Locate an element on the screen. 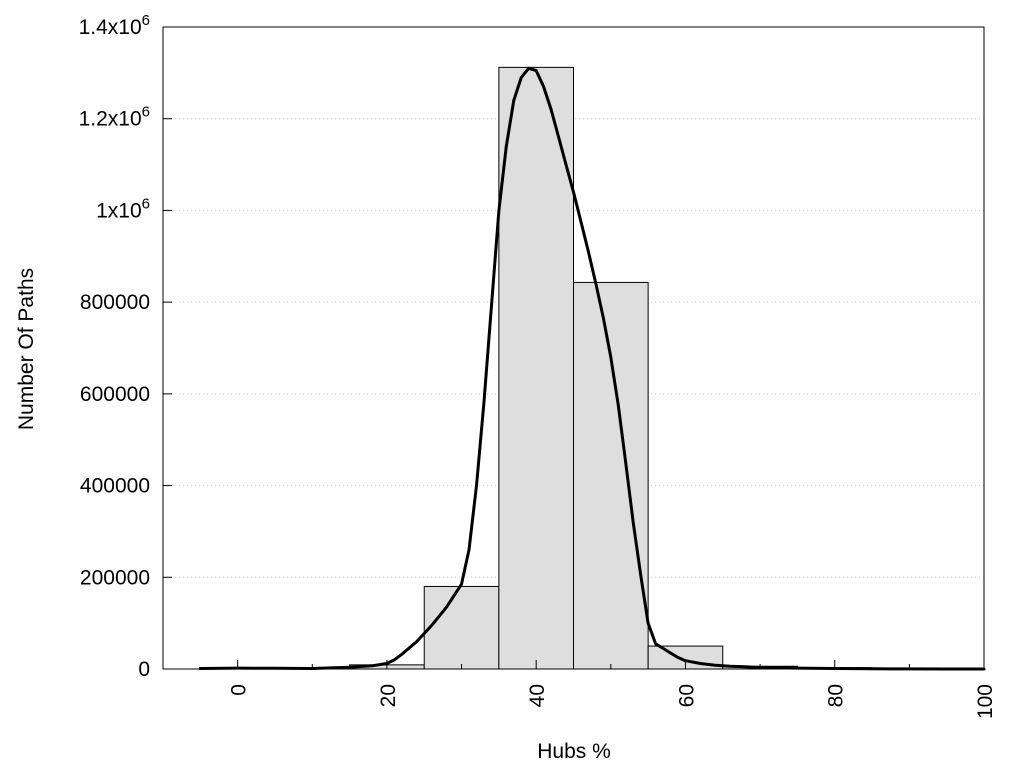  x-tick-label: 20 is located at coordinates (388, 695).